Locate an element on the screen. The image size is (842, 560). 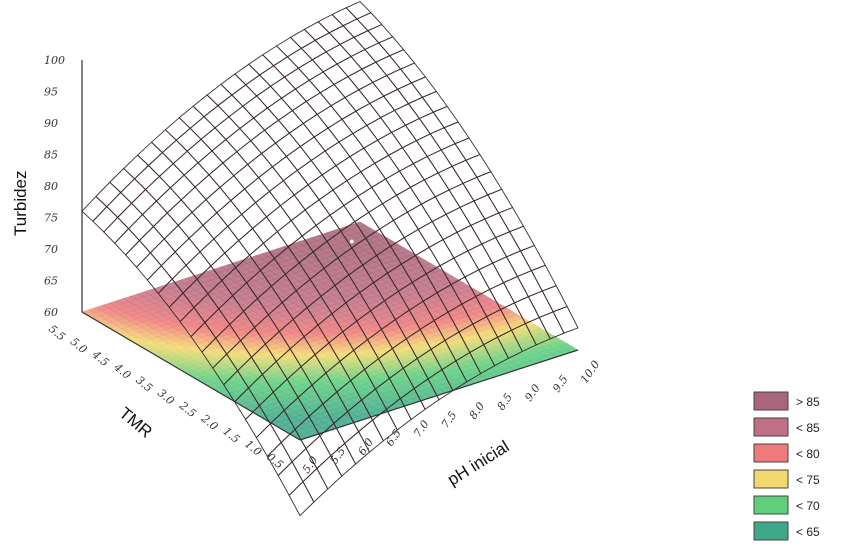
y-tick-label: 1.5 is located at coordinates (231, 435).